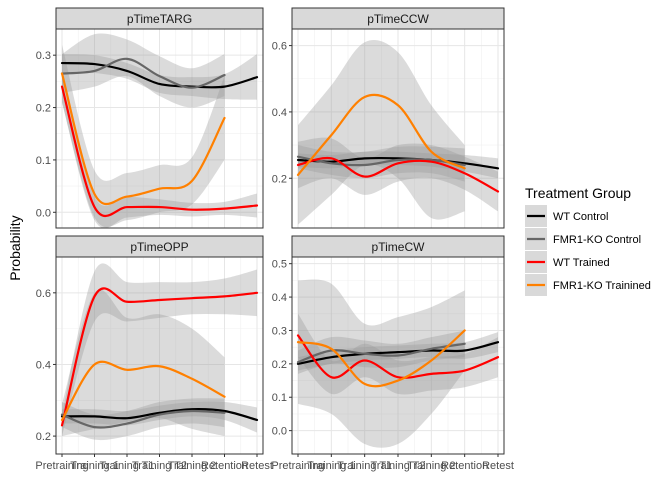 This screenshot has width=672, height=480. I want to click on legend-title: Treatment Group, so click(578, 193).